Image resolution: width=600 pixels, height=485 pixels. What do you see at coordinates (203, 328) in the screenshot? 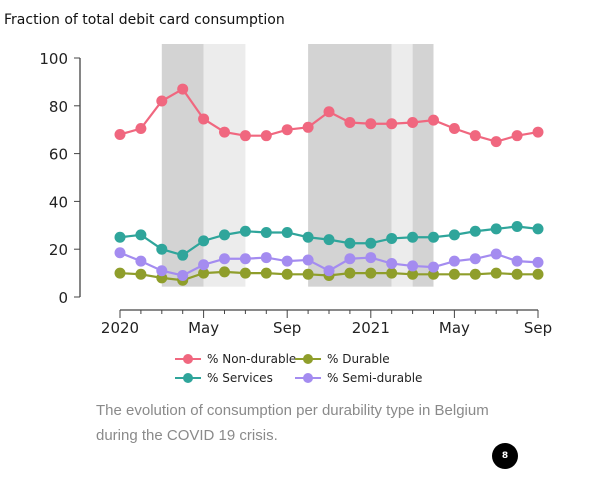
I see `x-tick-label: May` at bounding box center [203, 328].